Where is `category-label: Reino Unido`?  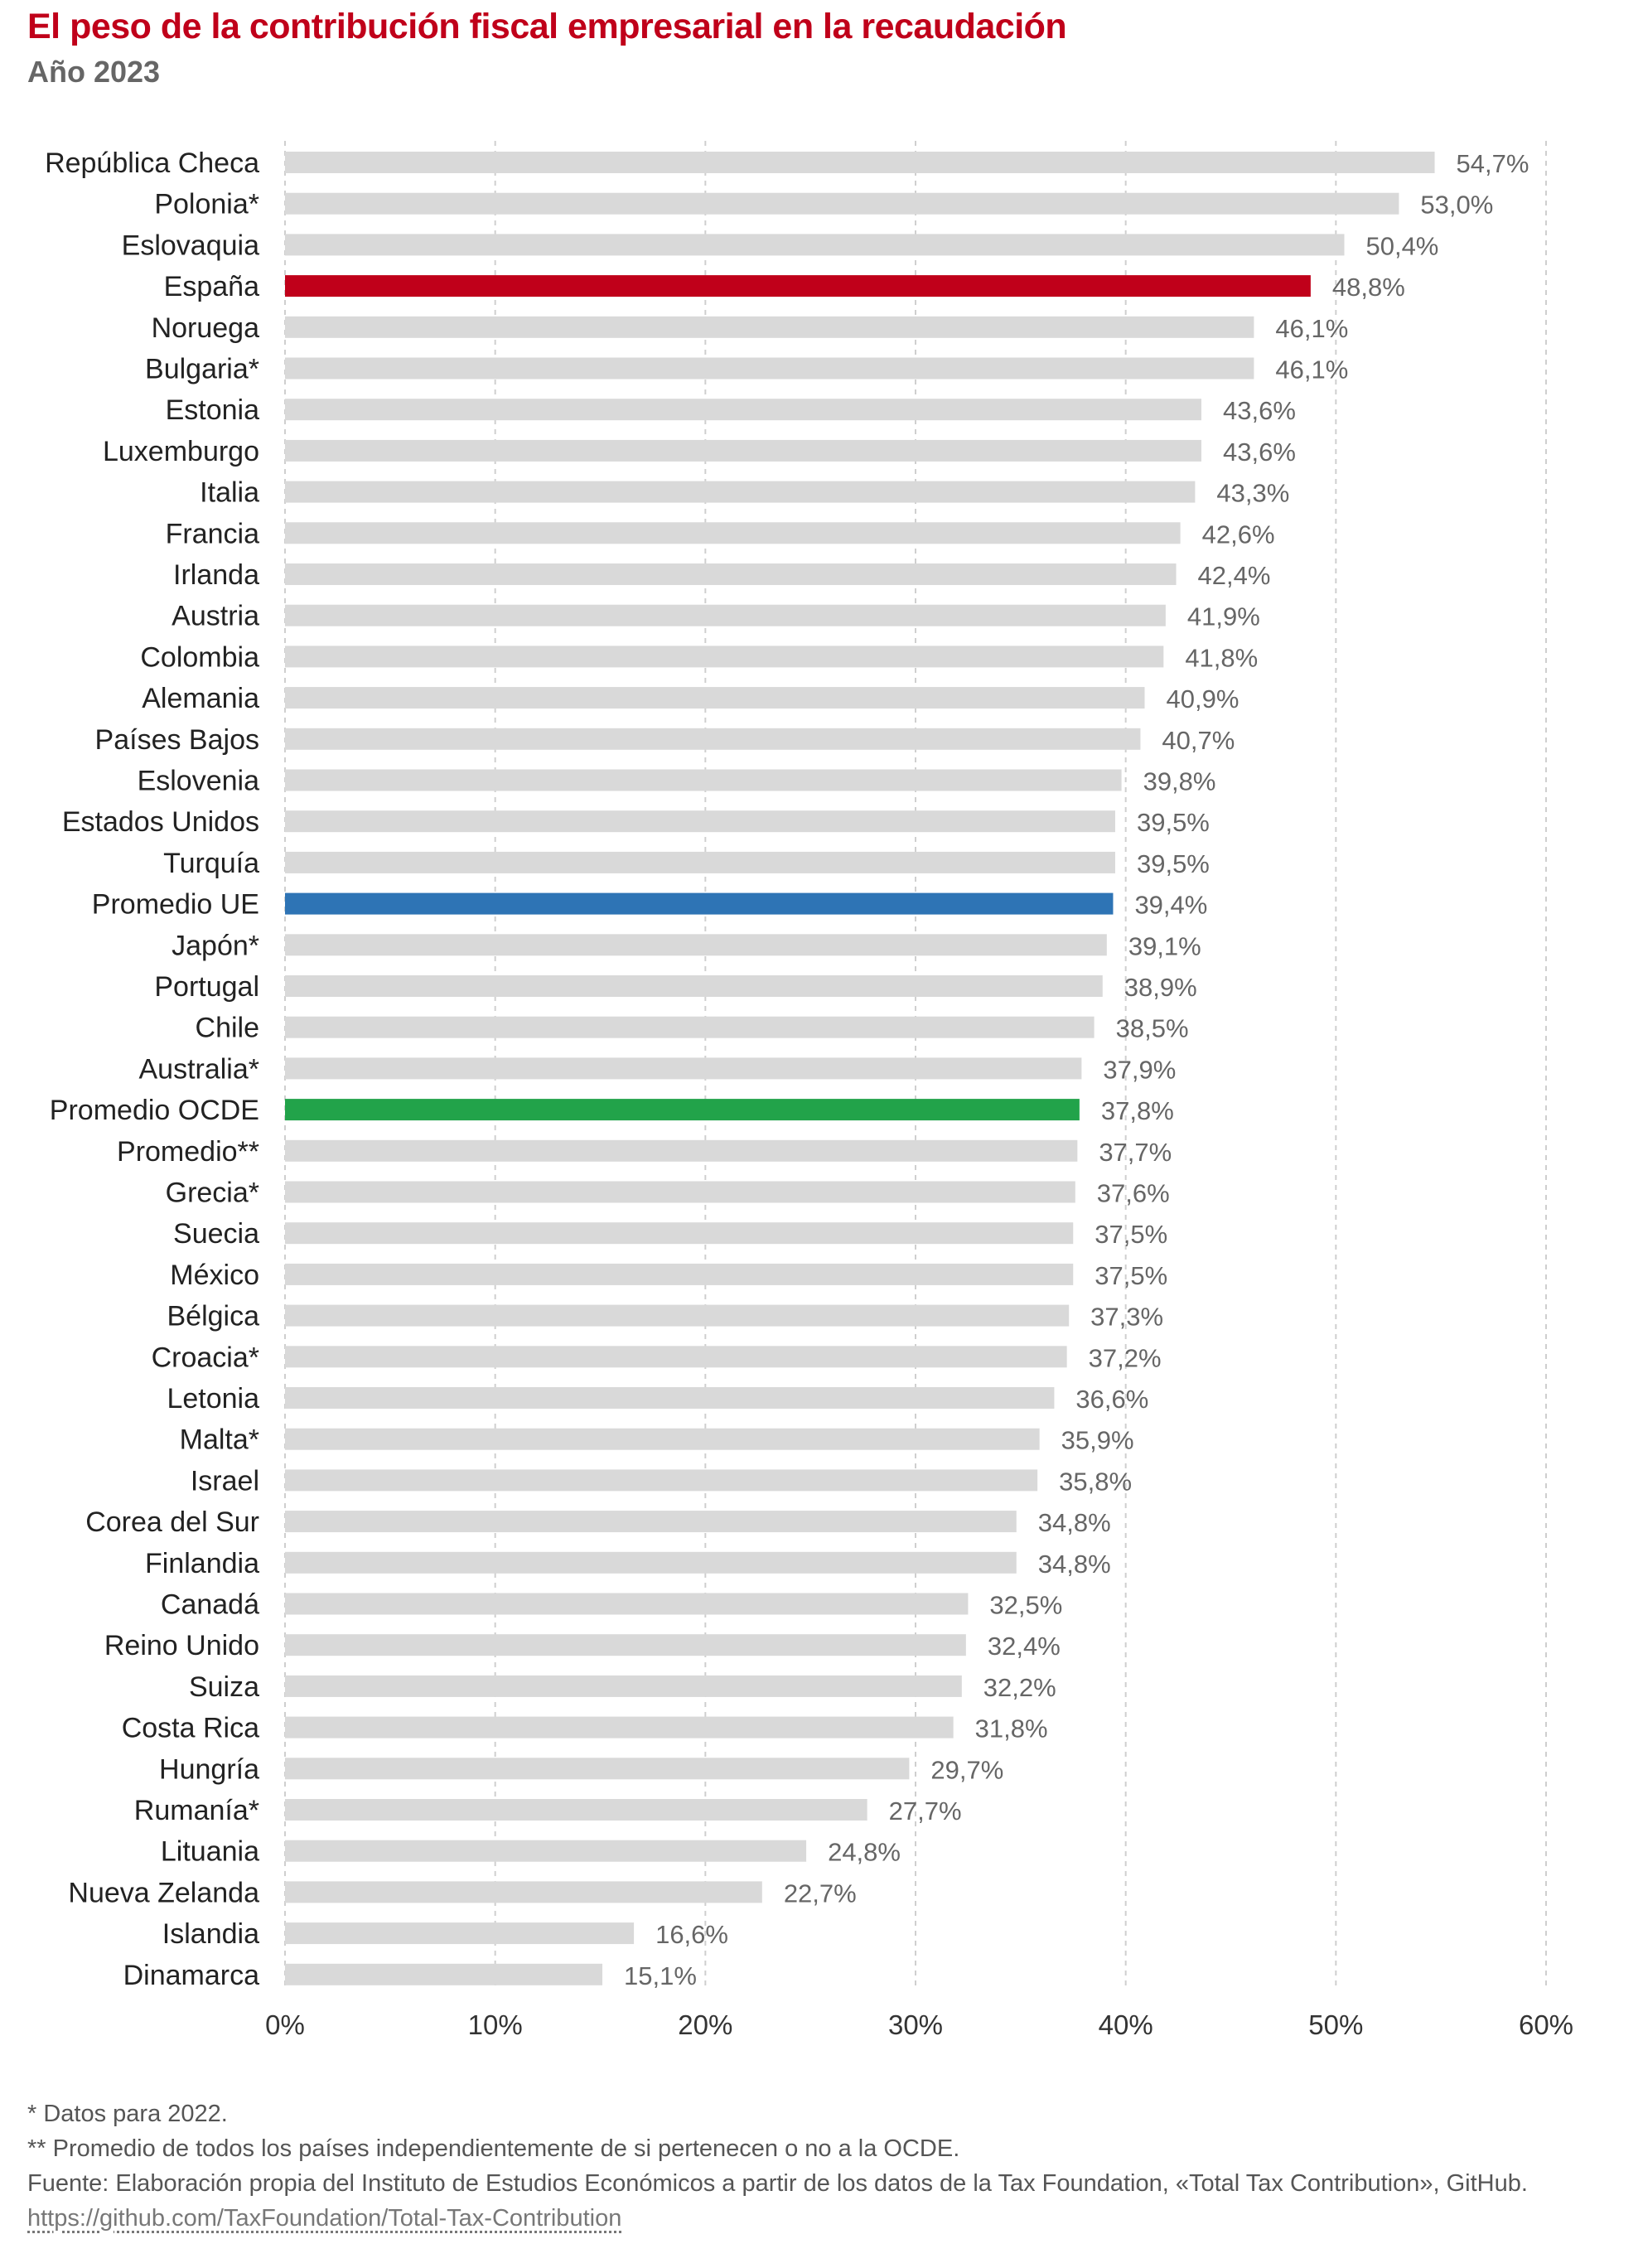 category-label: Reino Unido is located at coordinates (181, 1646).